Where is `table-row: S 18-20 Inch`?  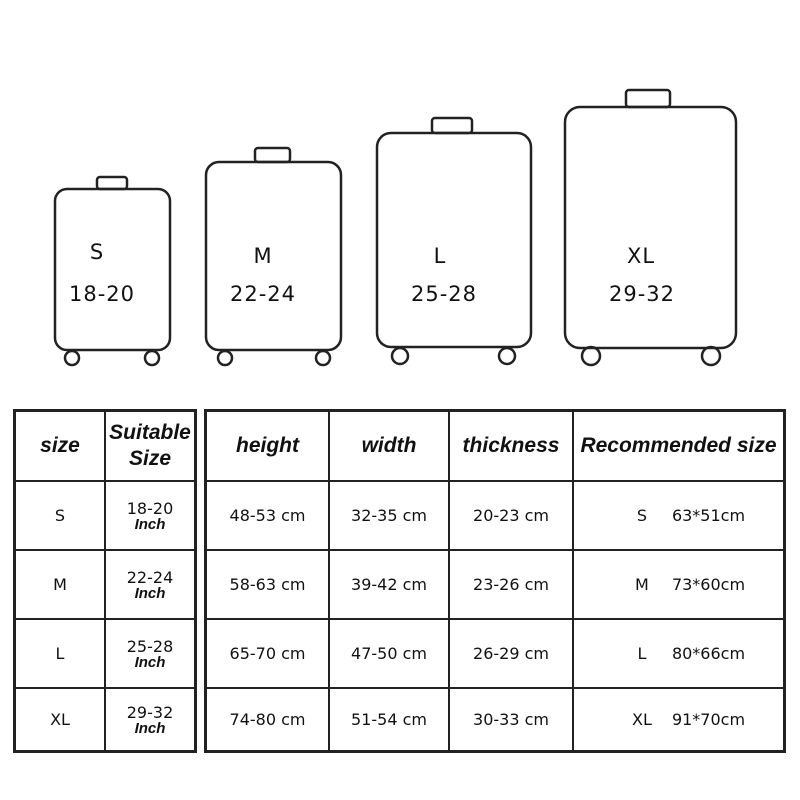
table-row: S 18-20 Inch is located at coordinates (105, 515).